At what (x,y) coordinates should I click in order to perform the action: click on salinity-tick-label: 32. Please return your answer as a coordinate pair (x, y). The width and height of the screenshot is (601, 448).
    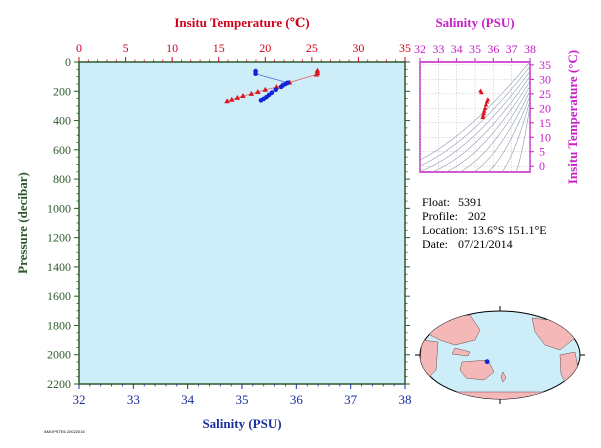
    Looking at the image, I should click on (79, 399).